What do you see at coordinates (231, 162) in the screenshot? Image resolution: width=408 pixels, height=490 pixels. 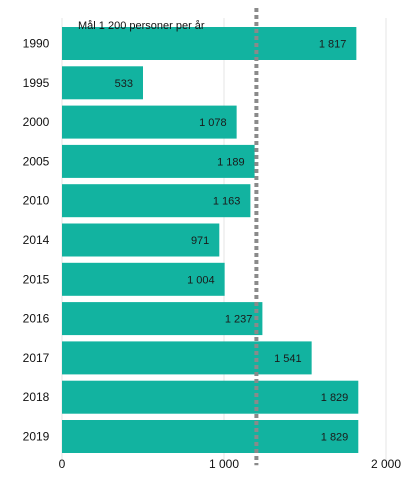 I see `value-label-2005: 1 189` at bounding box center [231, 162].